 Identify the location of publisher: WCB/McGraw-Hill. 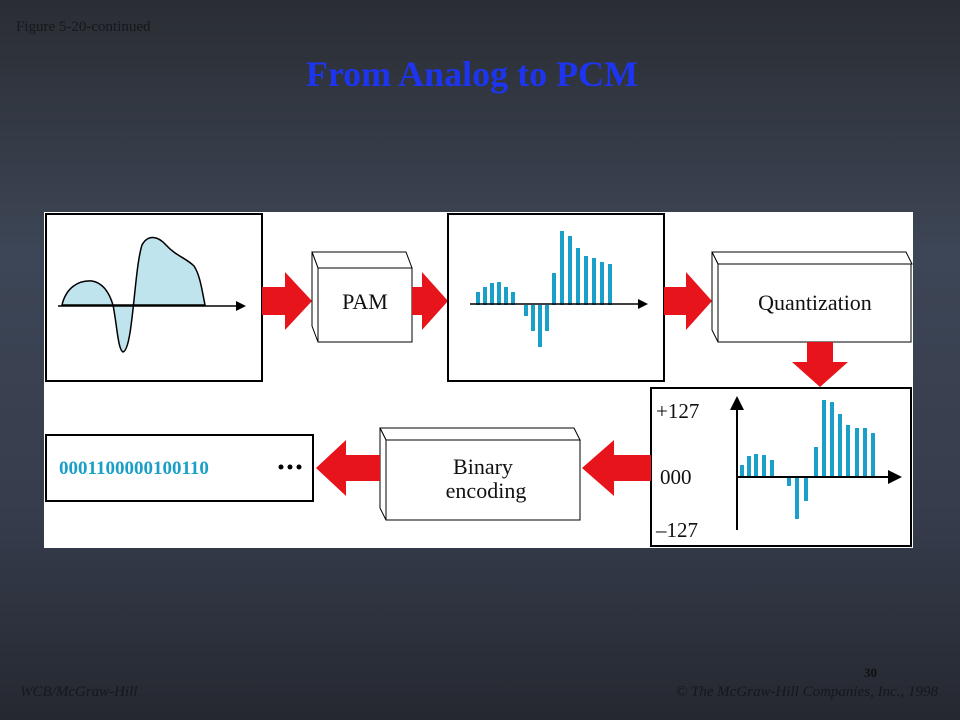
(79, 692).